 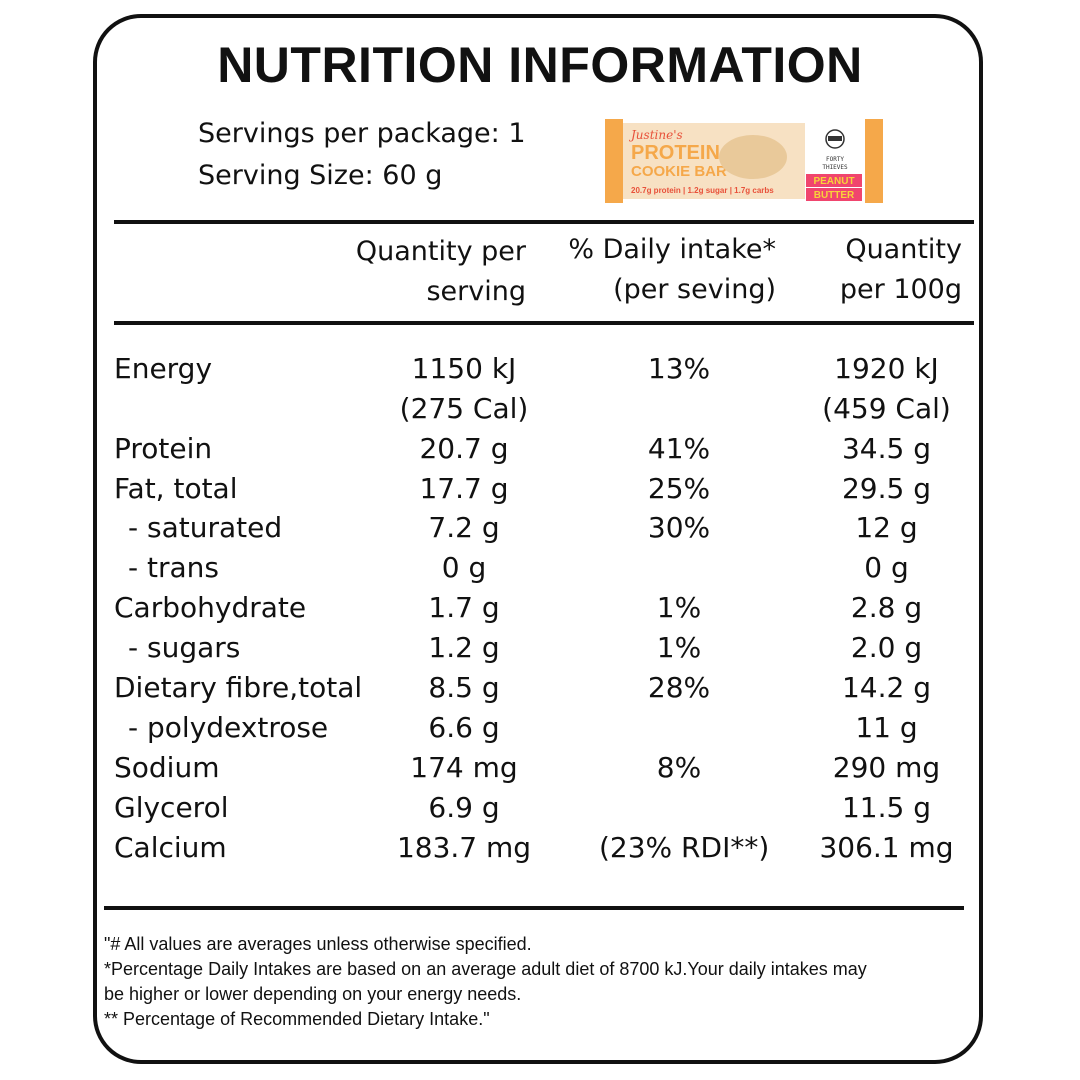 What do you see at coordinates (886, 488) in the screenshot?
I see `per-100g-value: 29.5 g` at bounding box center [886, 488].